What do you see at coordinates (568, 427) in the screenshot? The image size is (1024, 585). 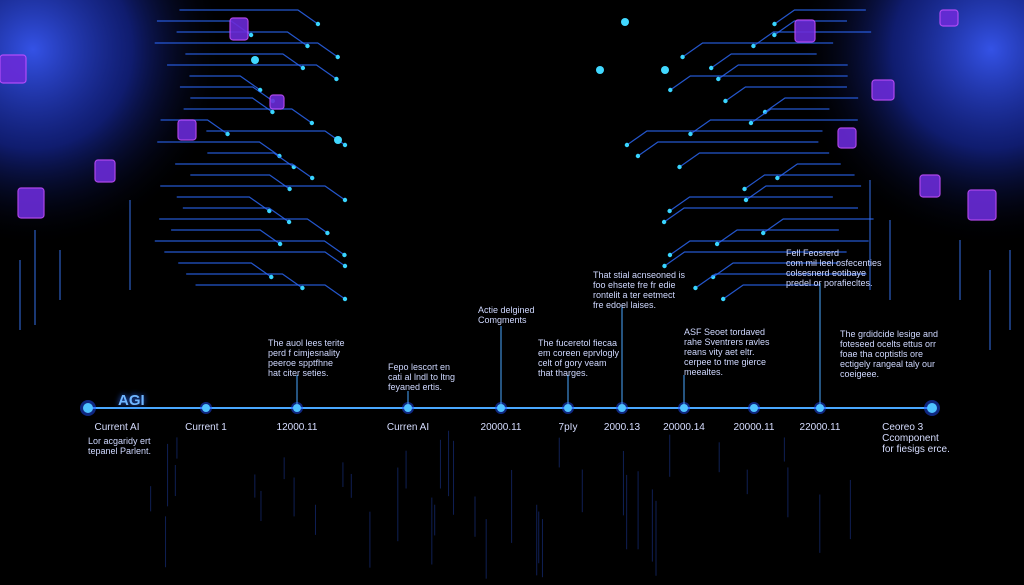 I see `tick-label-5: 7pIy` at bounding box center [568, 427].